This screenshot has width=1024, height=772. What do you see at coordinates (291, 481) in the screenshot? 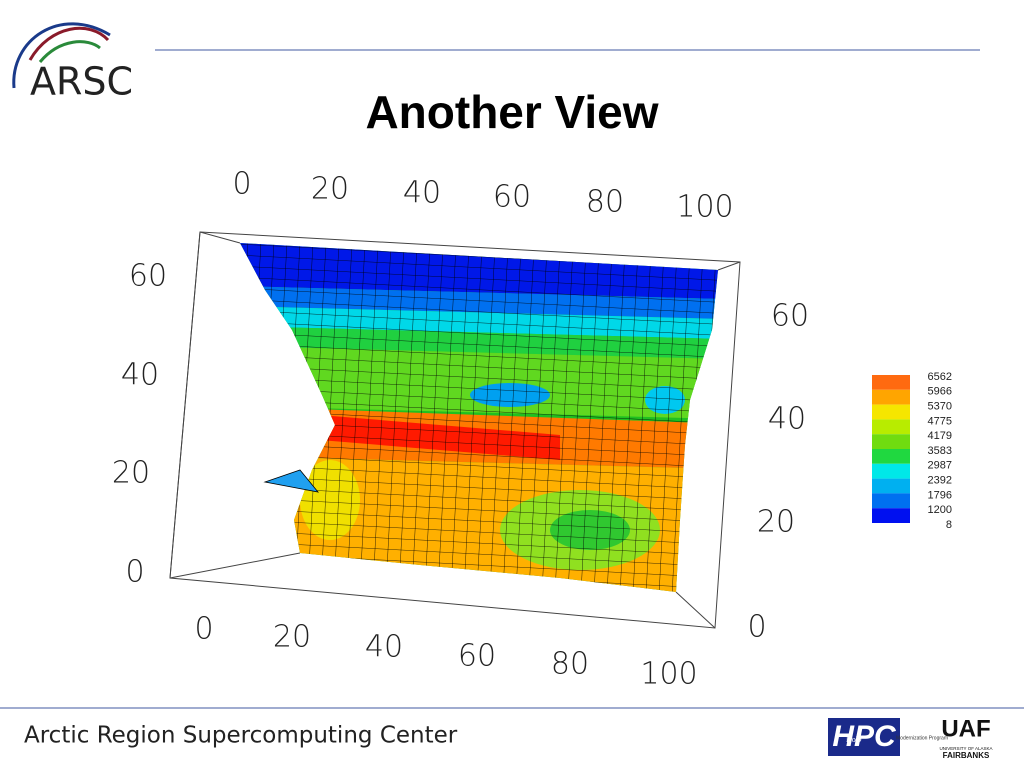
I see `surface-spike` at bounding box center [291, 481].